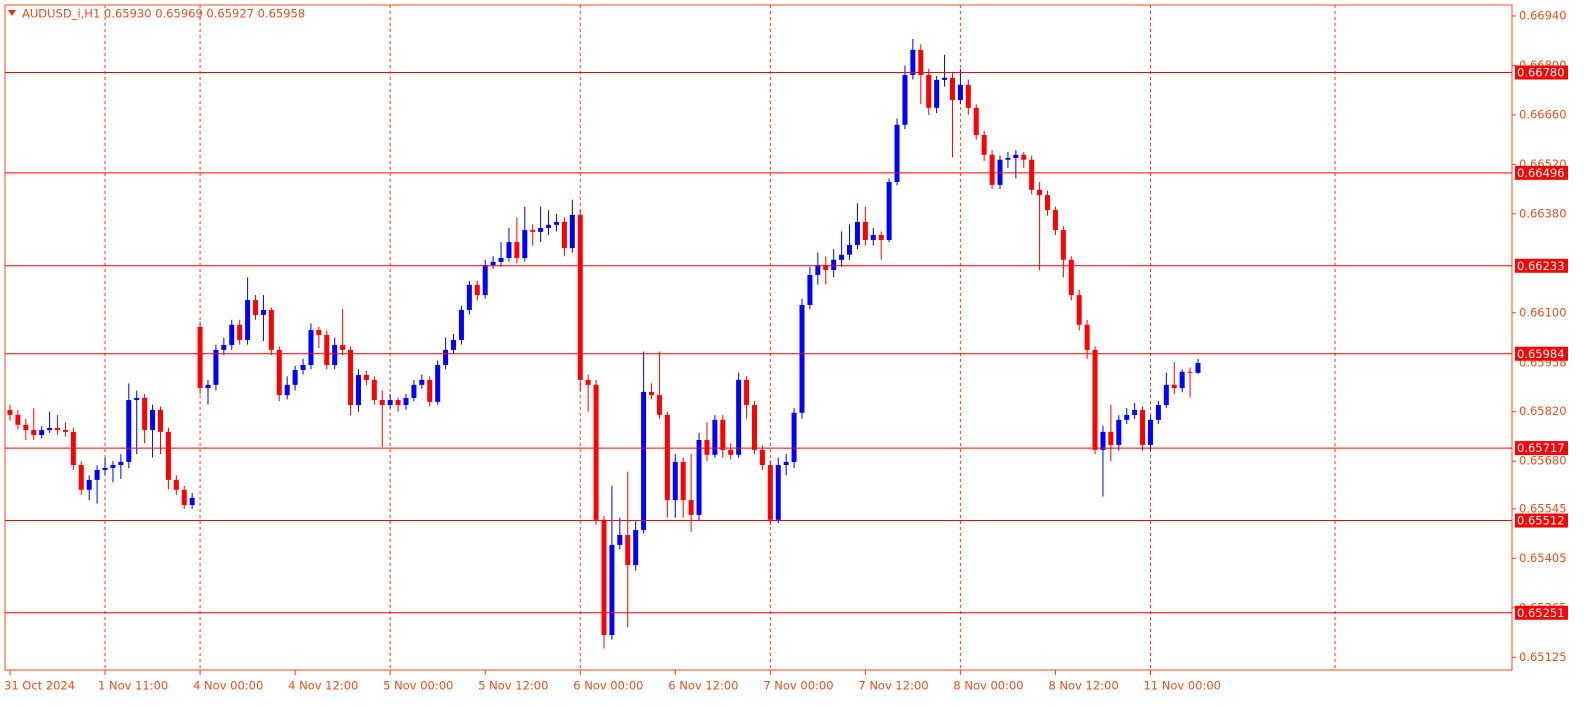  Describe the element at coordinates (133, 686) in the screenshot. I see `x-tick-label: 1 Nov 11:00` at that location.